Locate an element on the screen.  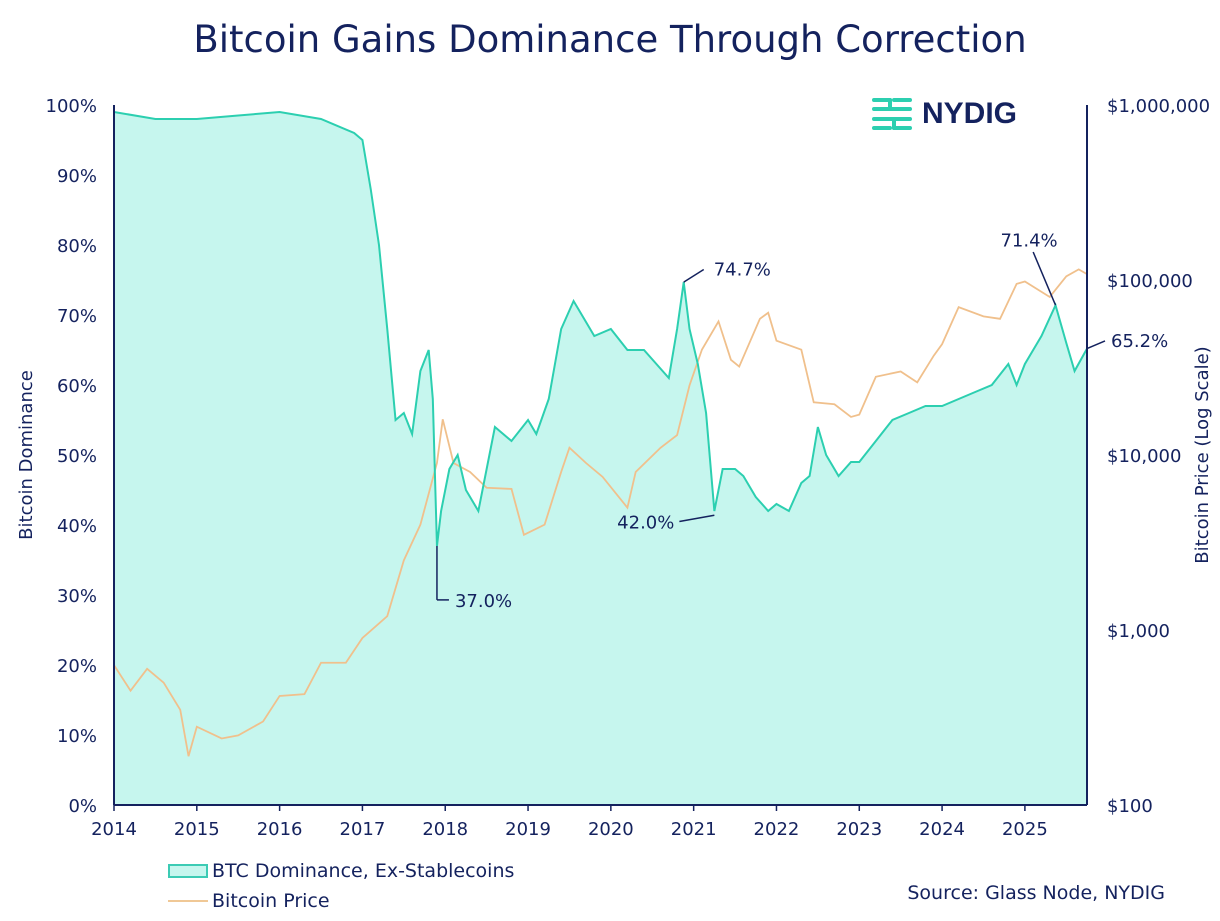
x-tick-label: 2025 is located at coordinates (1025, 829).